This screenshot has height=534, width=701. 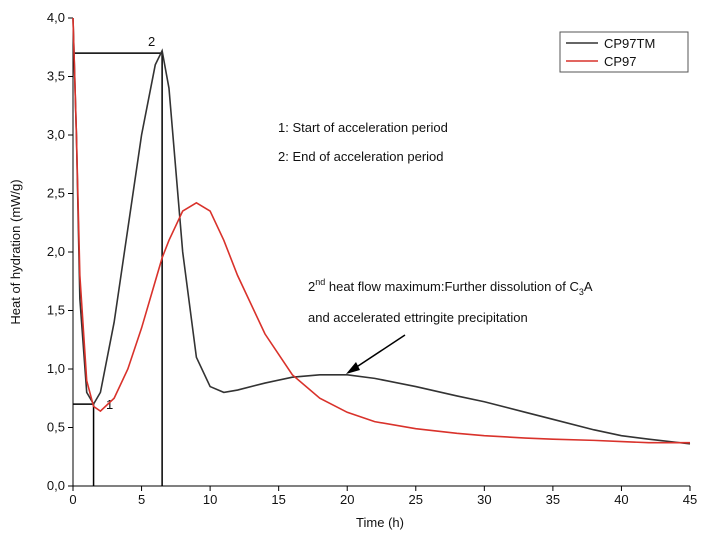 I want to click on x-tick-label: 30, so click(x=484, y=499).